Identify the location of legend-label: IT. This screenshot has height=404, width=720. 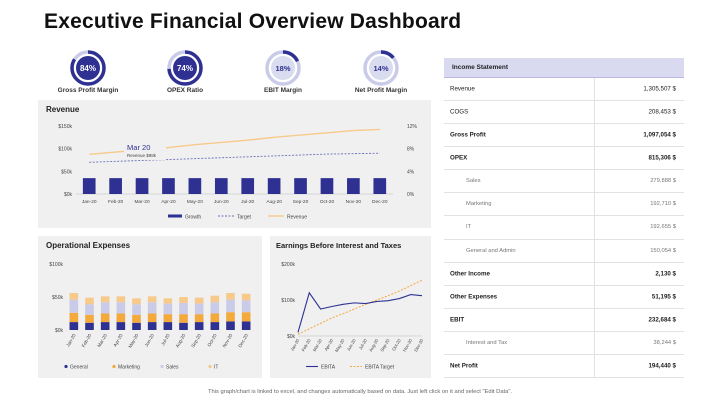
(216, 368).